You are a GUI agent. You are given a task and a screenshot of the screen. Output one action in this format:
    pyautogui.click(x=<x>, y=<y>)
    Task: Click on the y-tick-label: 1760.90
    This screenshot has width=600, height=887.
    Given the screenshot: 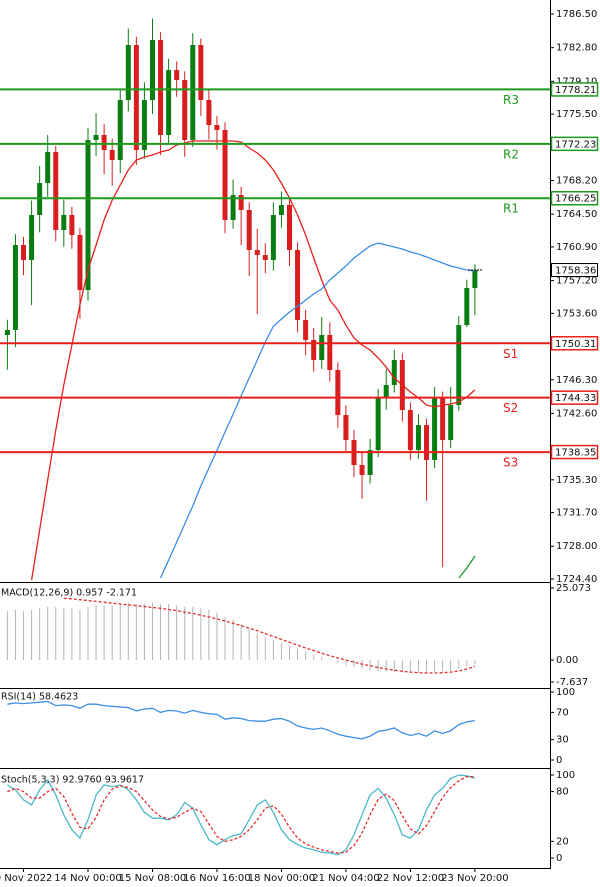 What is the action you would take?
    pyautogui.click(x=576, y=247)
    